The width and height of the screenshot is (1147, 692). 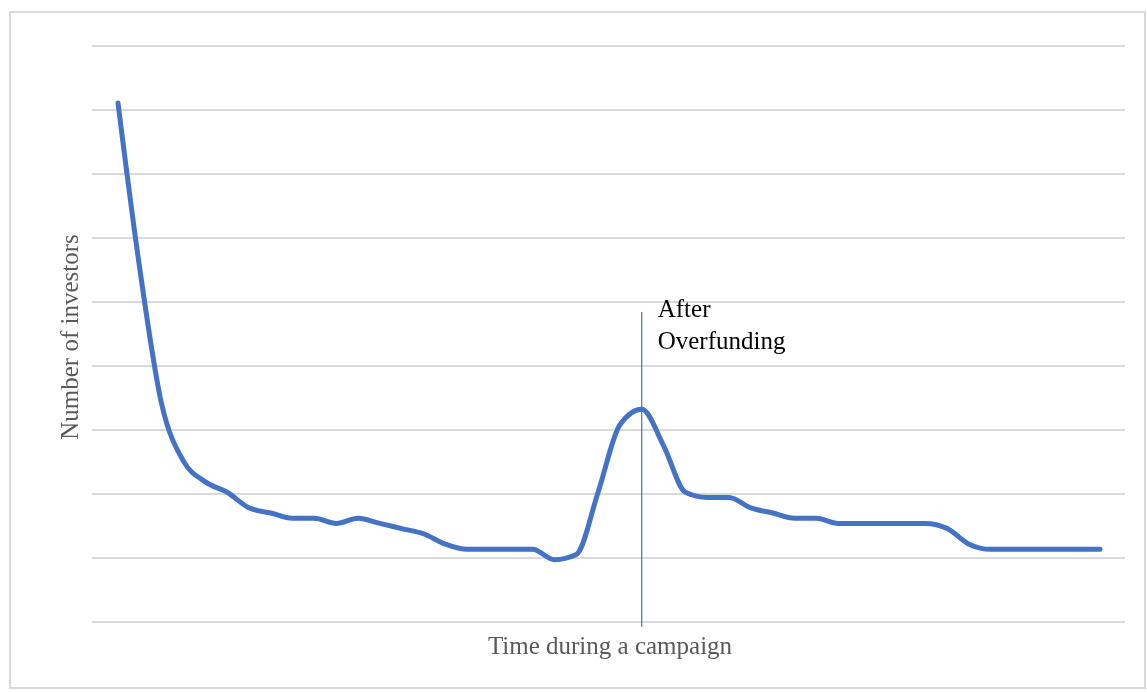 I want to click on x-axis-title: Time during a campaign, so click(x=610, y=645).